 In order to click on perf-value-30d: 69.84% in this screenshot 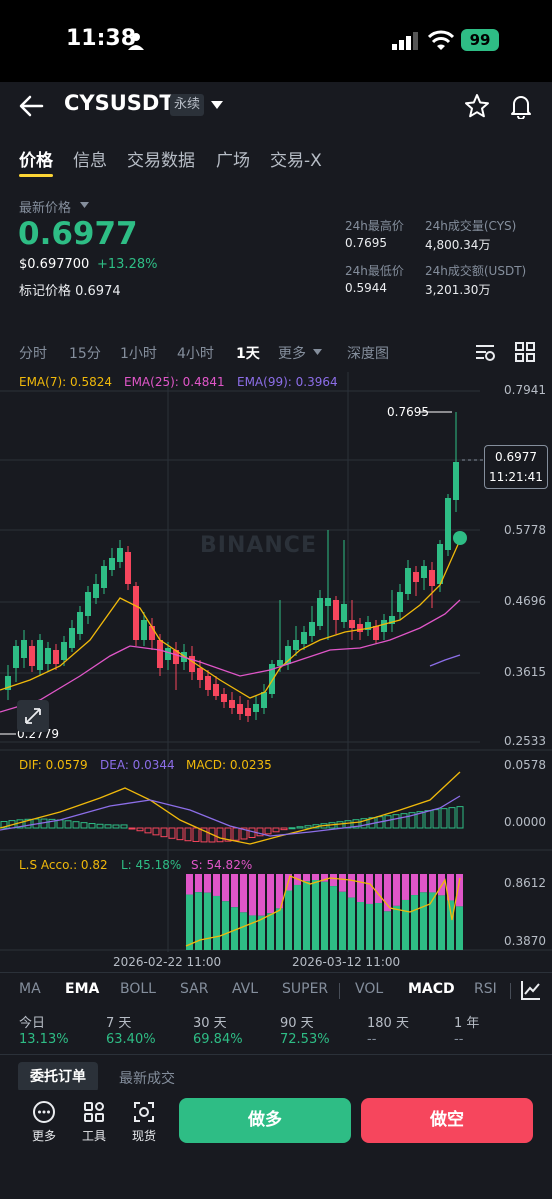, I will do `click(218, 1039)`.